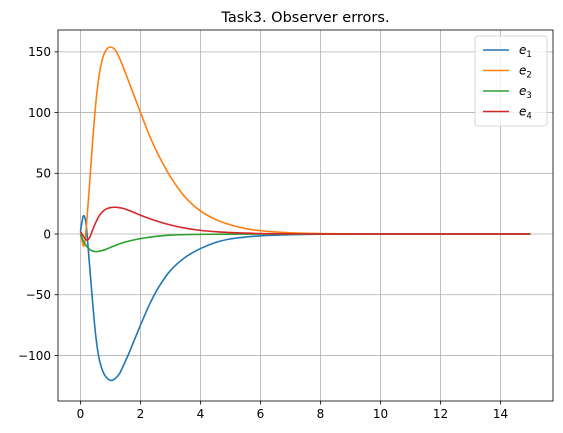 This screenshot has width=563, height=433. Describe the element at coordinates (34, 356) in the screenshot. I see `y-tick-label: −100` at that location.